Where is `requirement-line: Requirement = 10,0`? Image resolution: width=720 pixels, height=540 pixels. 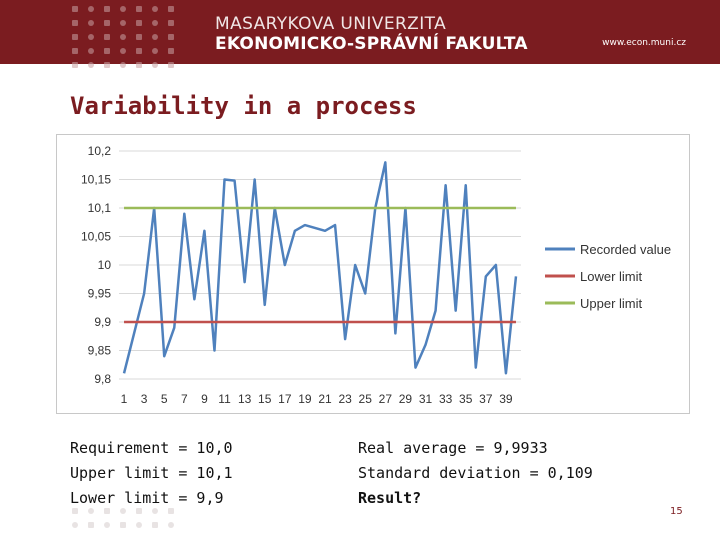
requirement-line: Requirement = 10,0 is located at coordinates (151, 448).